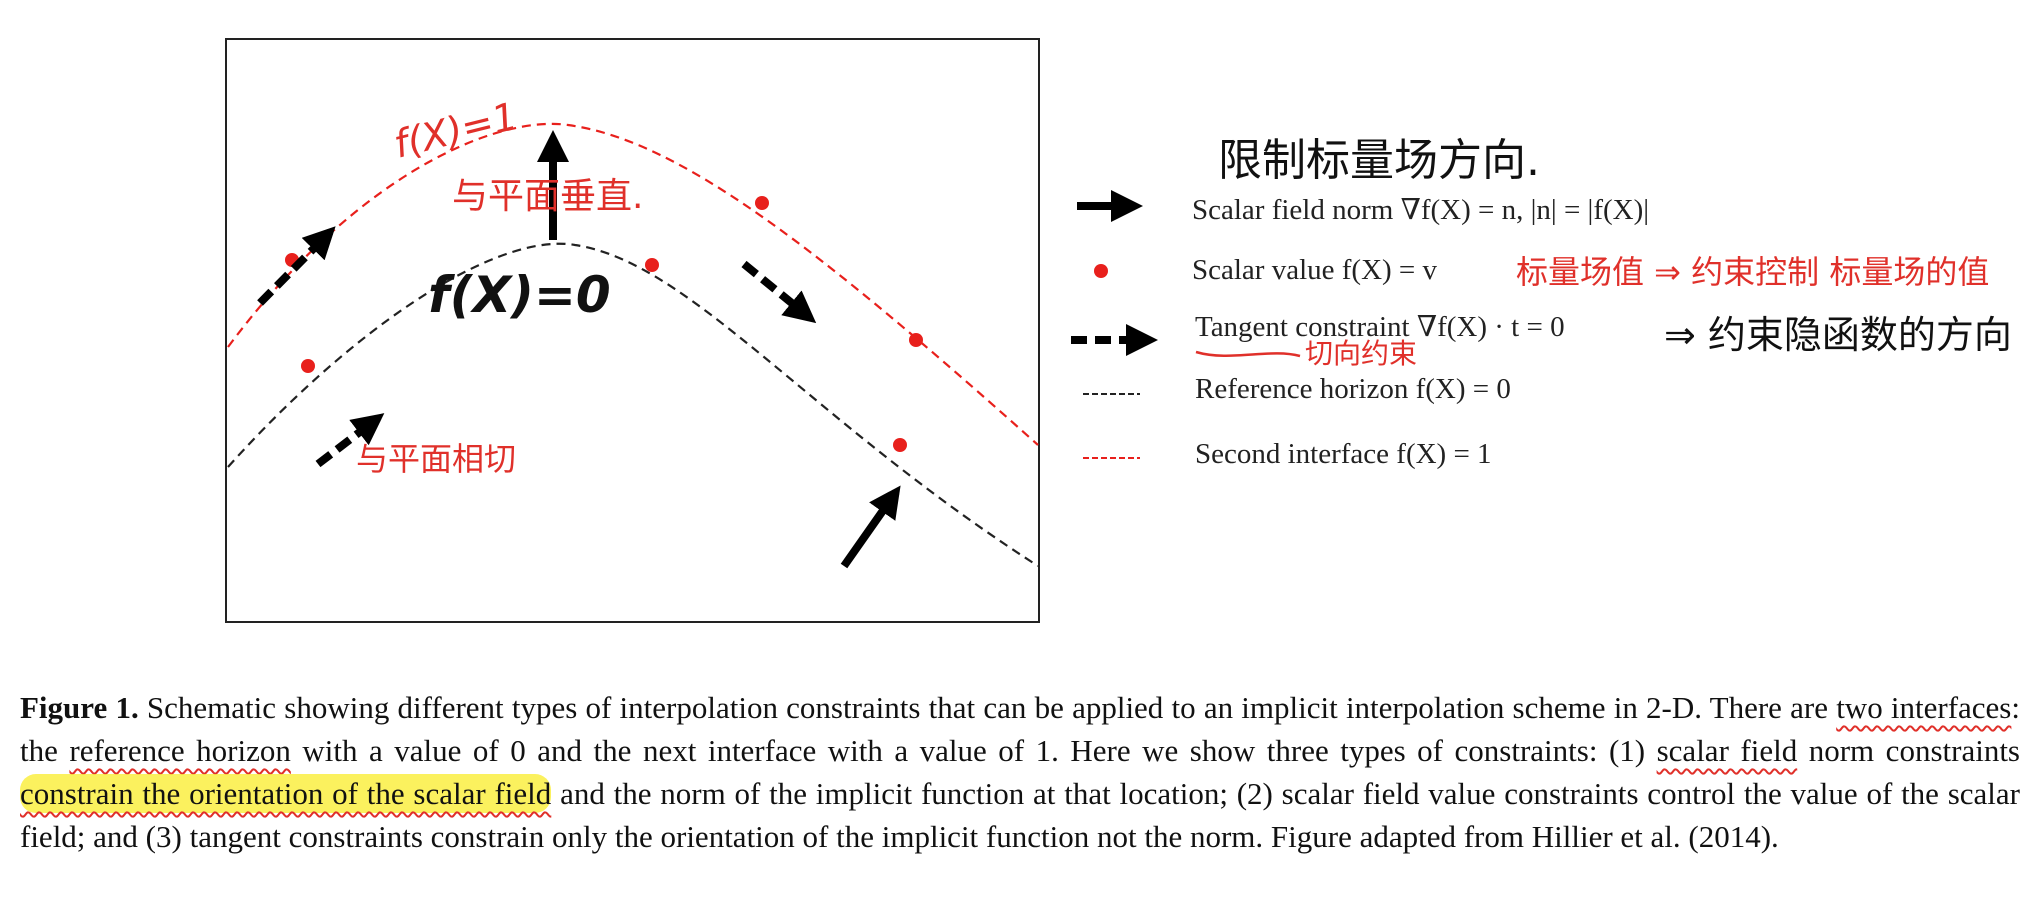 The image size is (2040, 903). I want to click on reference-horizon-curve, so click(633, 404).